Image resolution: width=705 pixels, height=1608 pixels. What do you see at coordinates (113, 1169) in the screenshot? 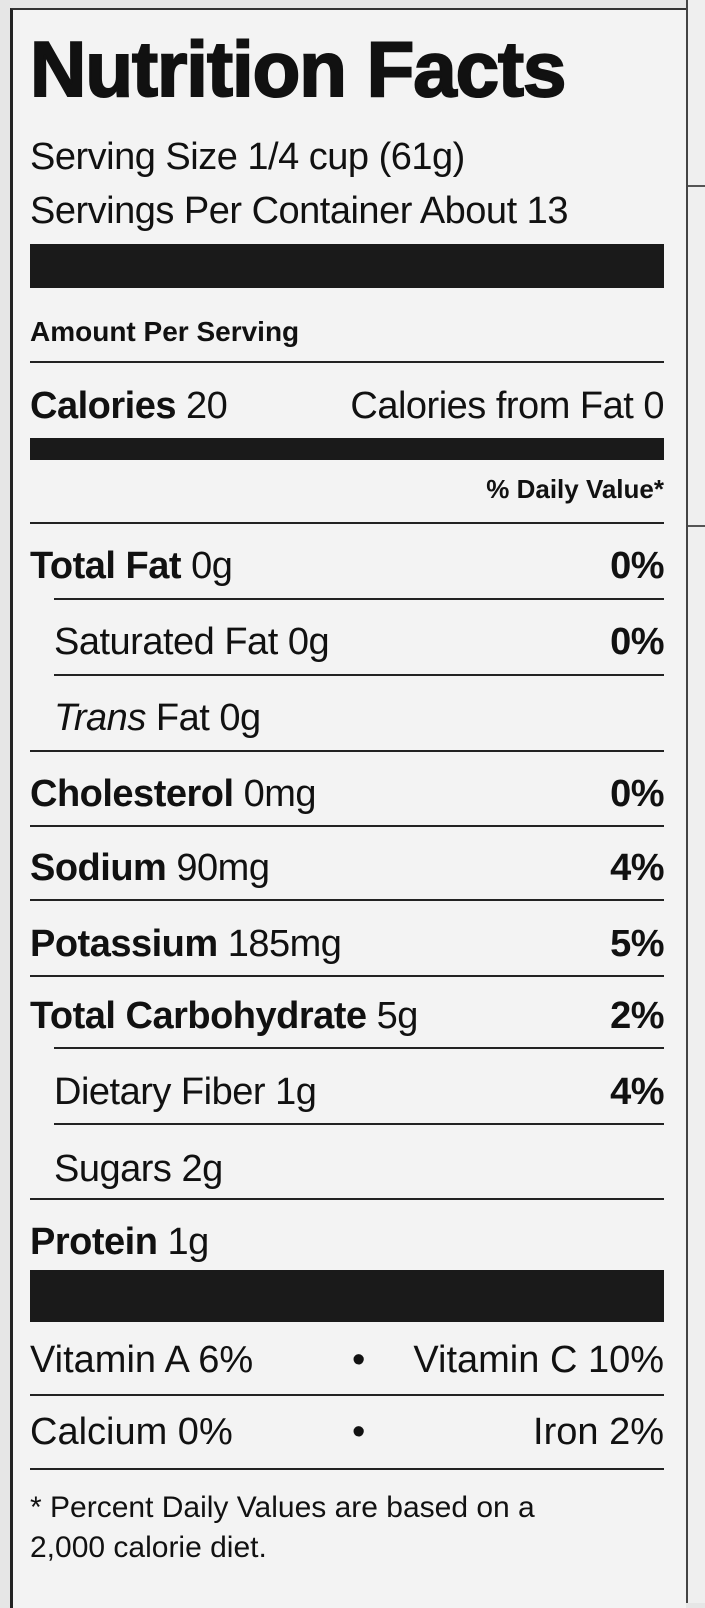
I see `nutrient-name: Sugars` at bounding box center [113, 1169].